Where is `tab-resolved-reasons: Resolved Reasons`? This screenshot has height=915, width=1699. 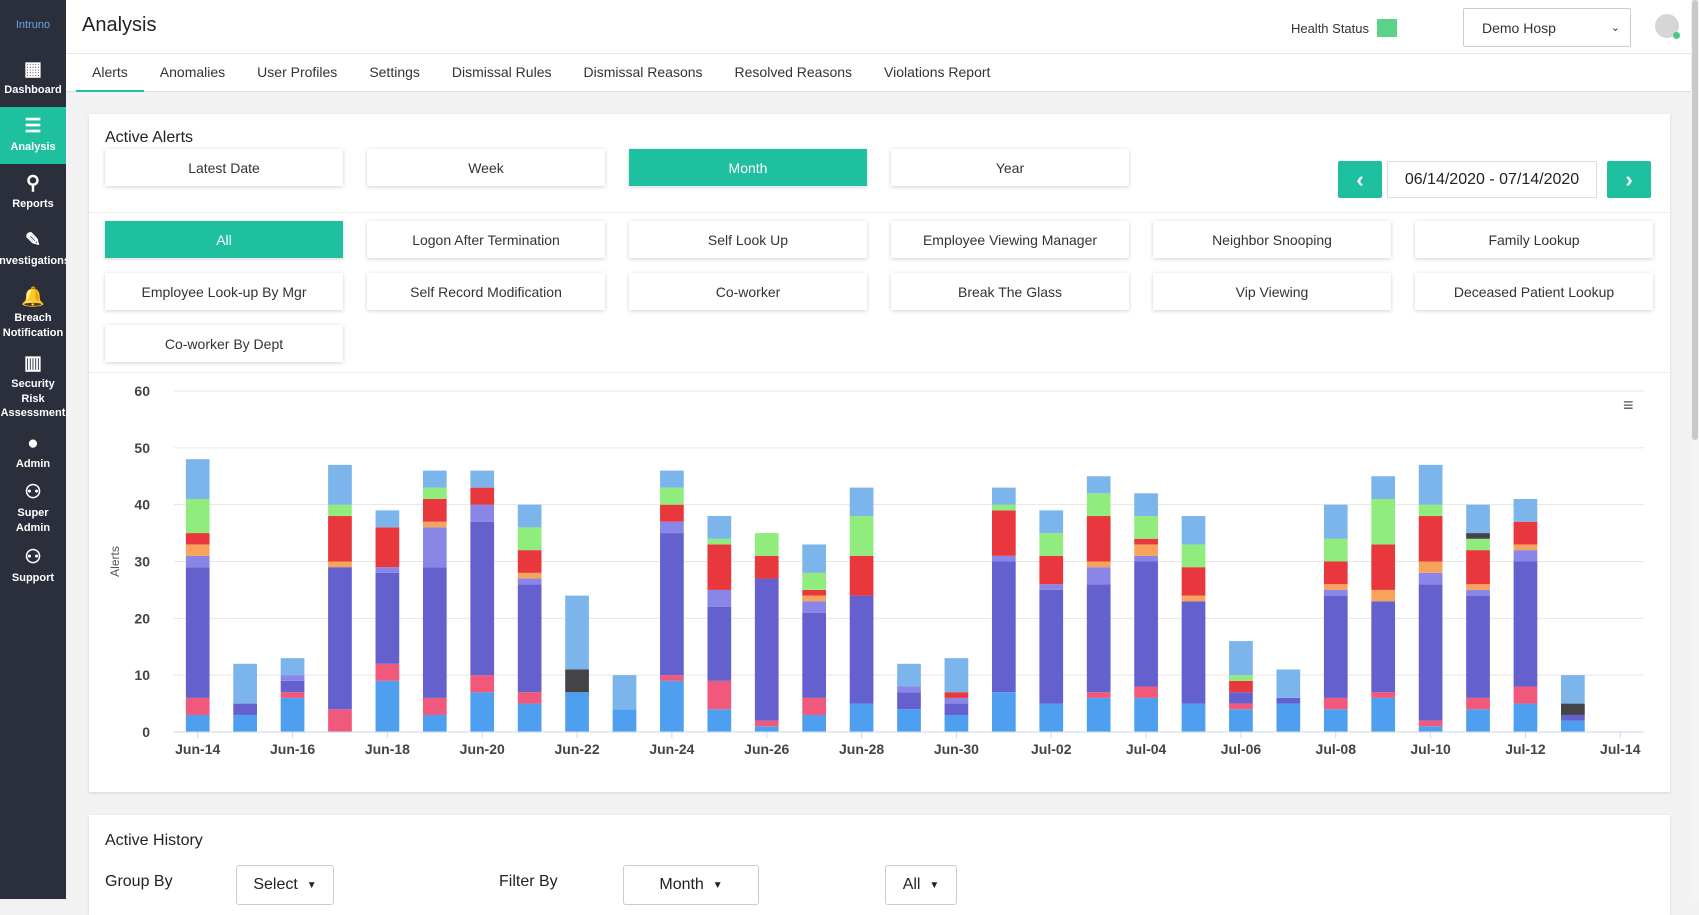
tab-resolved-reasons: Resolved Reasons is located at coordinates (793, 72).